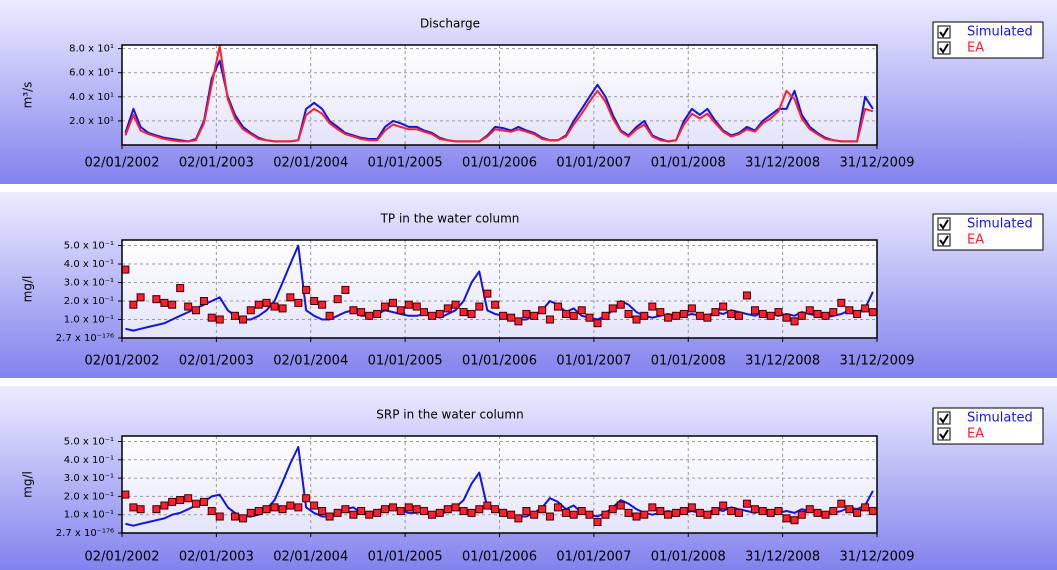 The width and height of the screenshot is (1057, 570). Describe the element at coordinates (91, 121) in the screenshot. I see `y-tick-label: 2.0 x 10¹` at that location.